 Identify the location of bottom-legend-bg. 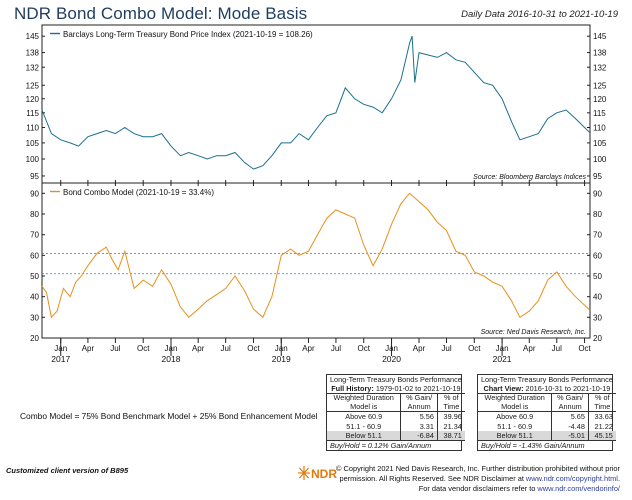
(139, 191).